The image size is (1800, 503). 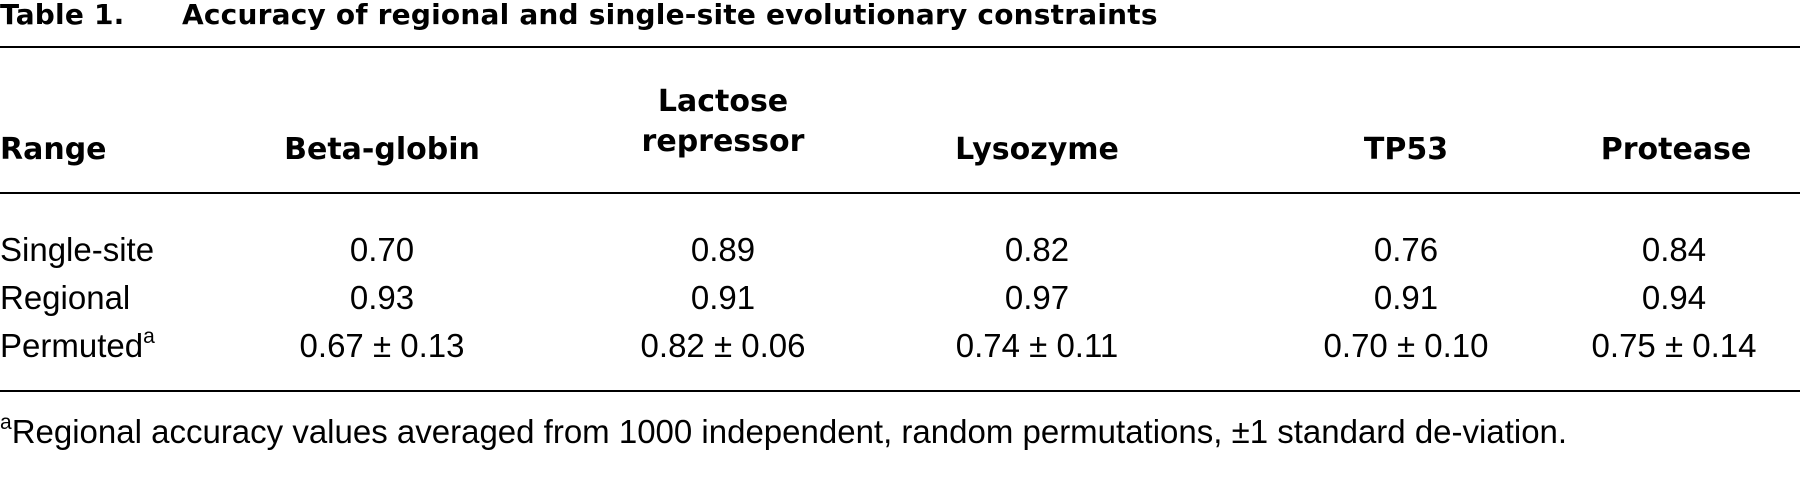 I want to click on table-cell: 0.97, so click(x=1037, y=297).